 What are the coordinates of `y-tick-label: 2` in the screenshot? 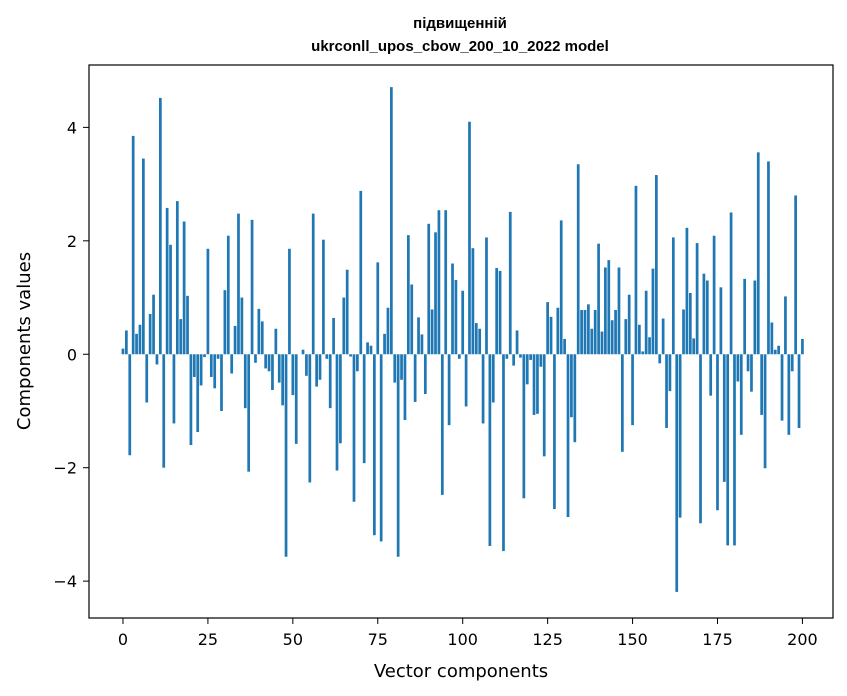 It's located at (72, 241).